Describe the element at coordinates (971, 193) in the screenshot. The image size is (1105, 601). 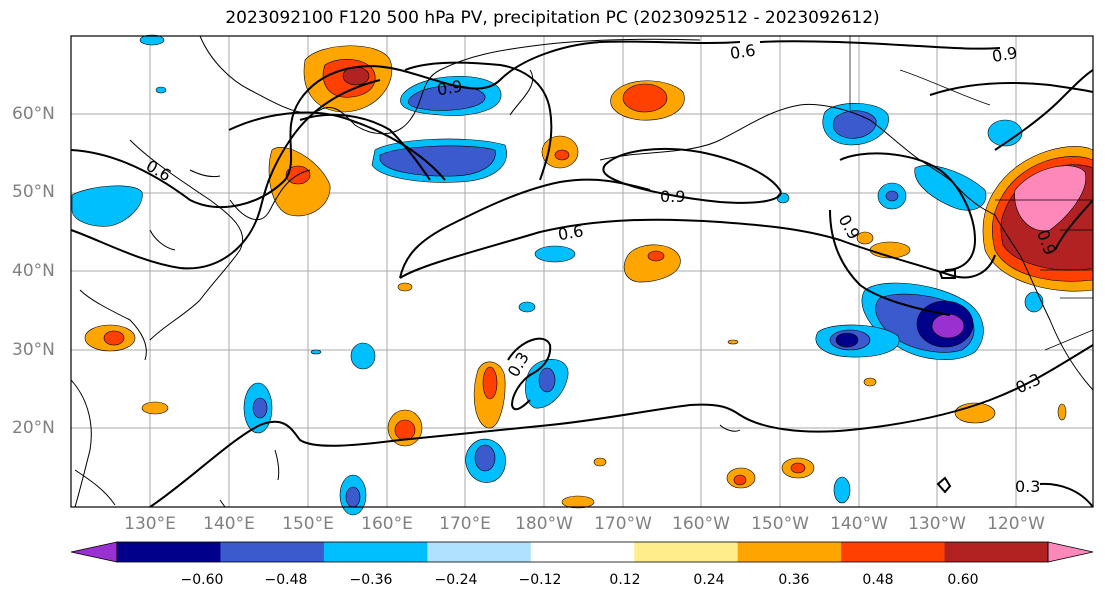
I see `political-borders` at that location.